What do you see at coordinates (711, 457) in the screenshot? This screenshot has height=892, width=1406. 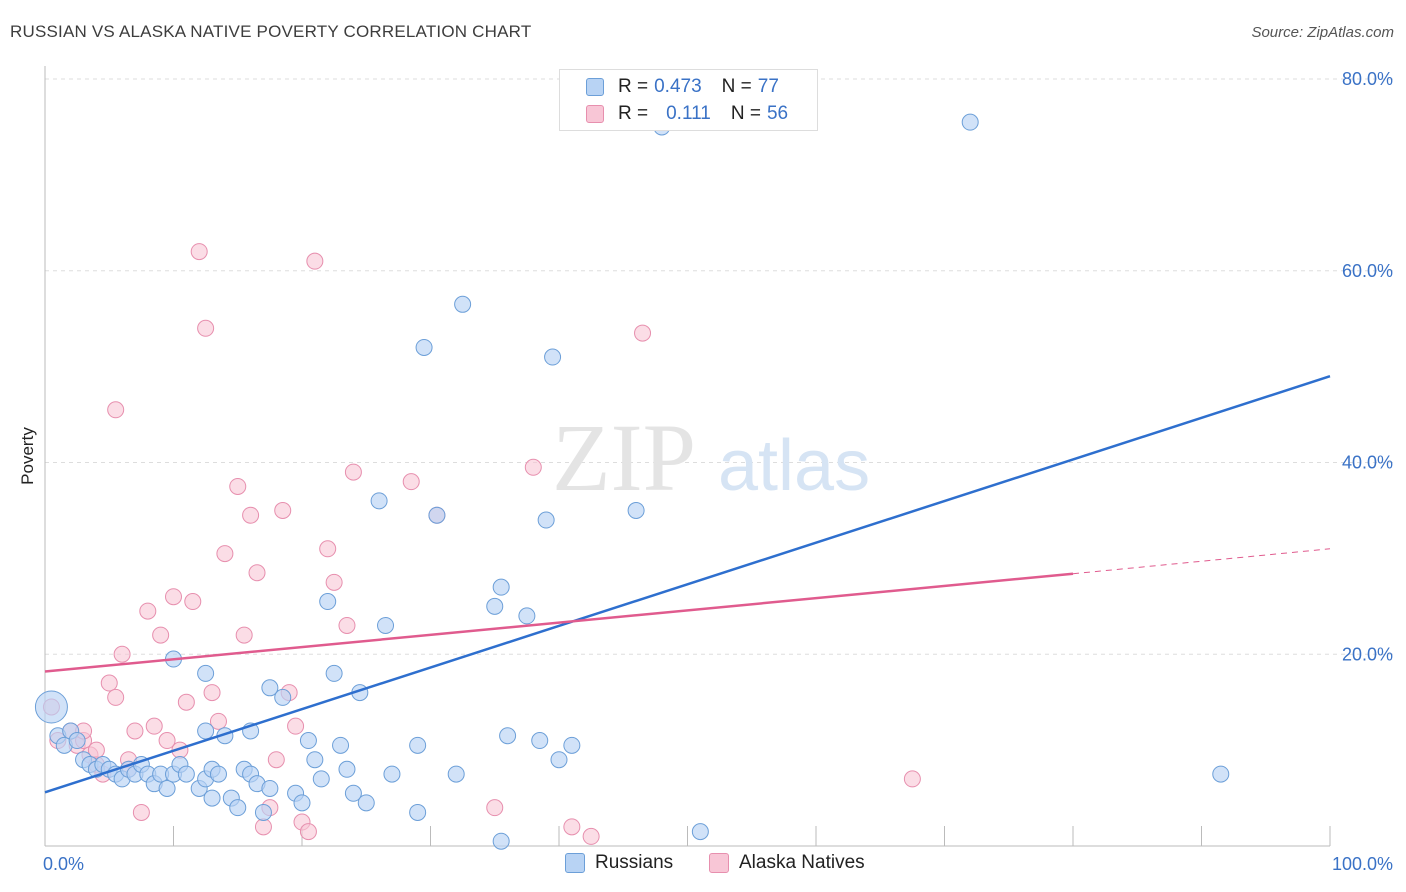 I see `watermark: ZIP atlas` at bounding box center [711, 457].